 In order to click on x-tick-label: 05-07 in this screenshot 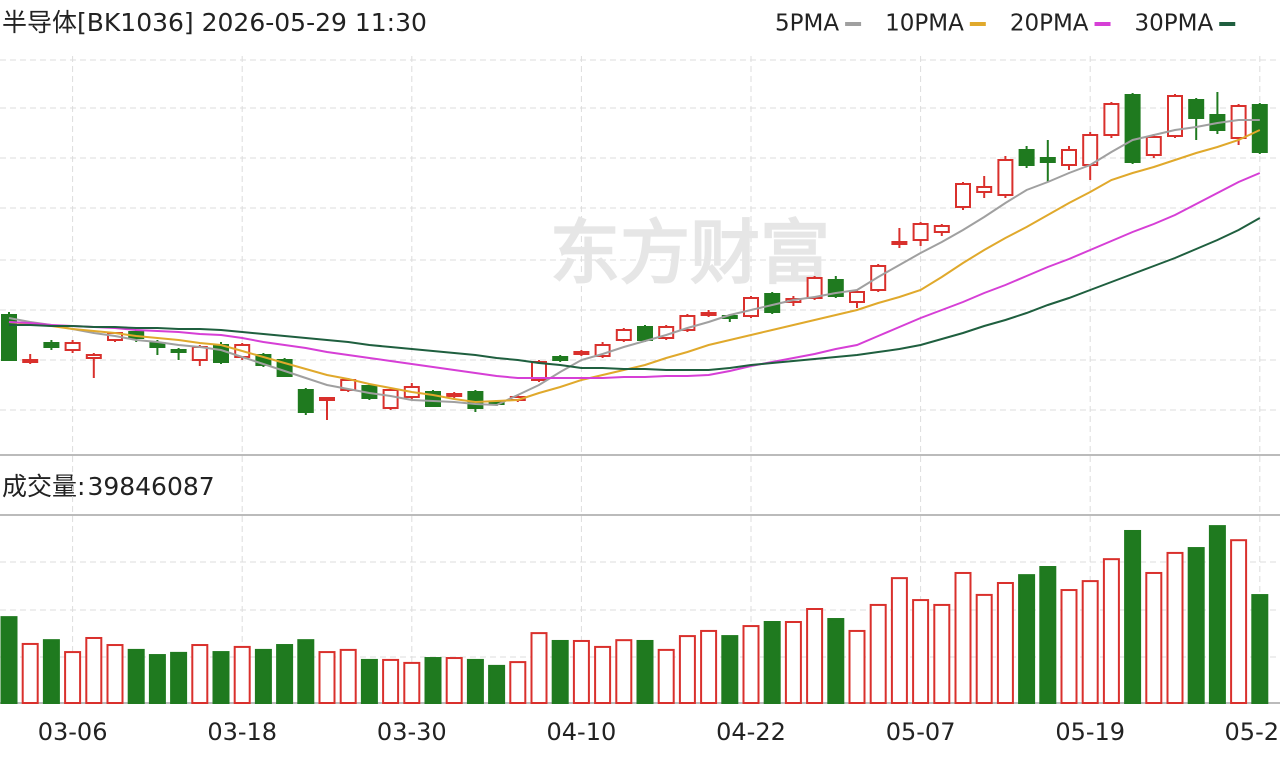, I will do `click(921, 732)`.